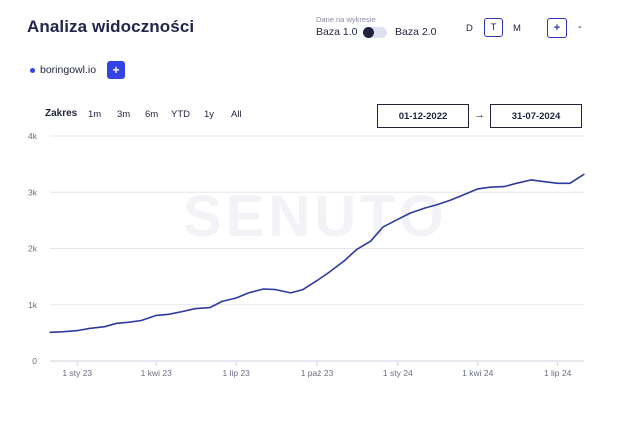  I want to click on x-tick-label: 1 sty 23, so click(77, 373).